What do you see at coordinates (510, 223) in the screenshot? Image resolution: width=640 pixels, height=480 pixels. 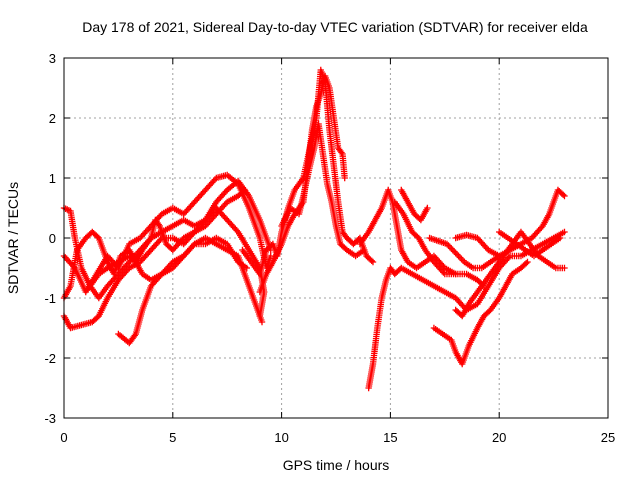 I see `series-sat-q` at bounding box center [510, 223].